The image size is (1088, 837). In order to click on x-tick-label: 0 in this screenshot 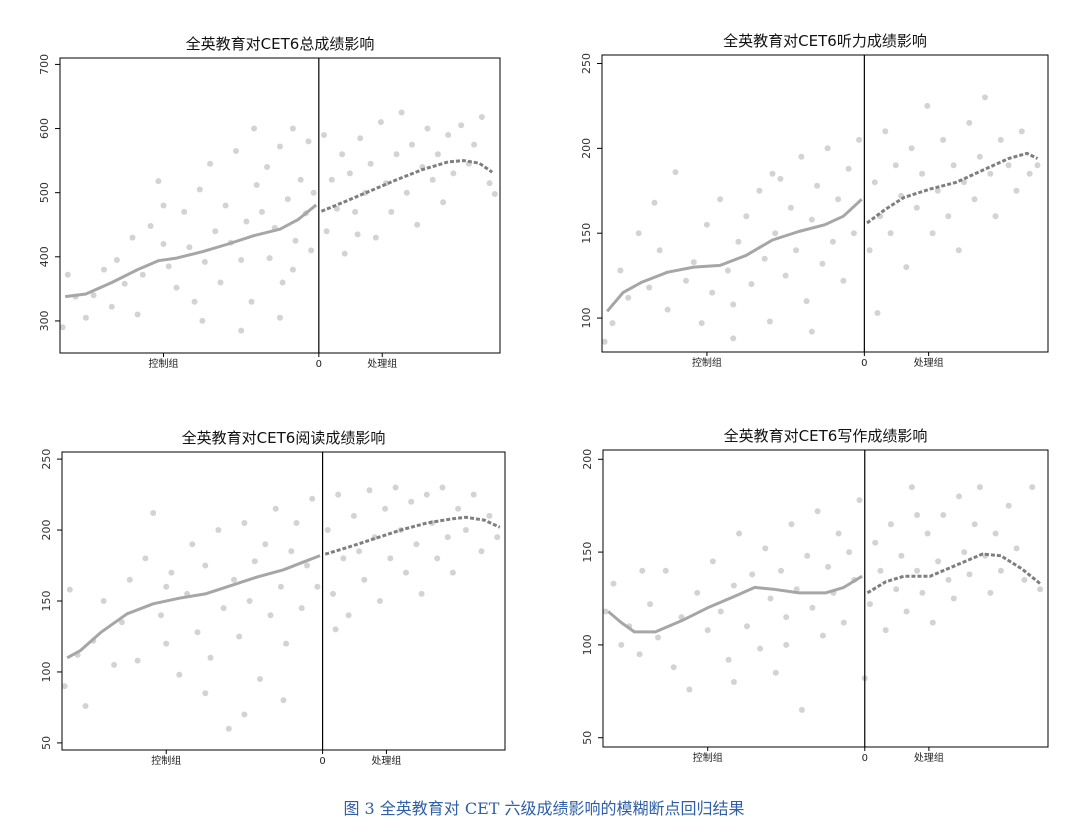, I will do `click(319, 364)`.